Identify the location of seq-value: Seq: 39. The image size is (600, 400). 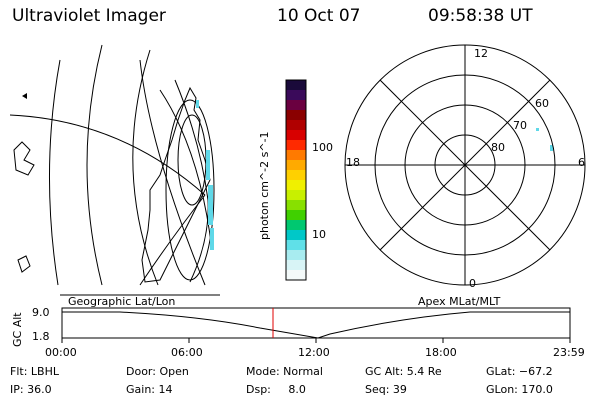
(386, 389).